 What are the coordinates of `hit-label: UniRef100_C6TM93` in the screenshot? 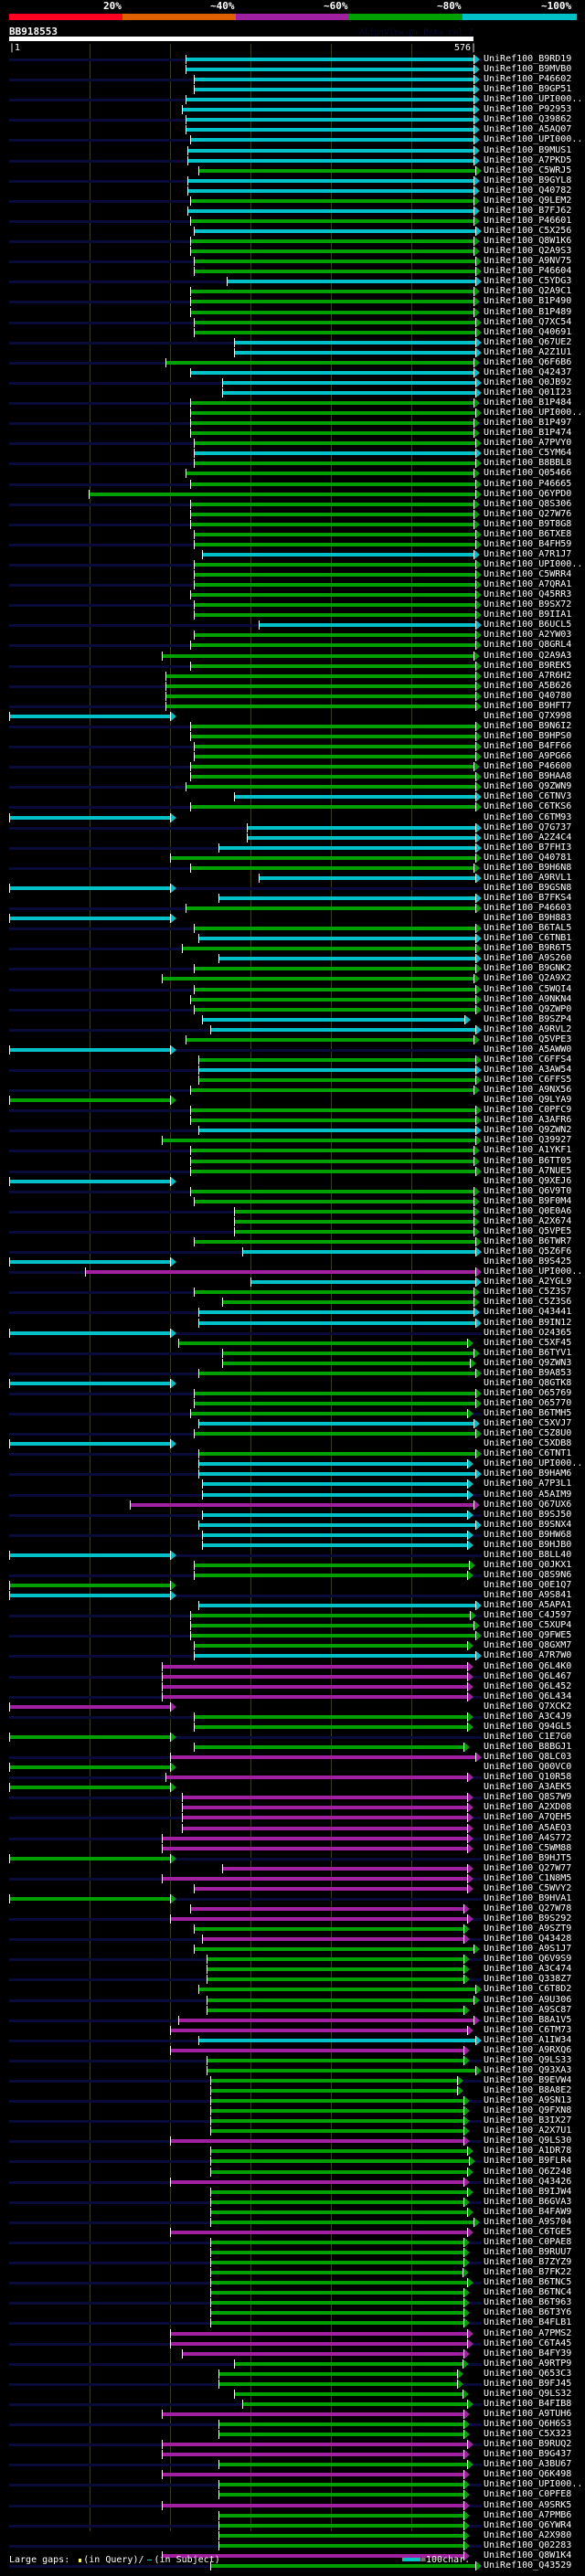 It's located at (528, 817).